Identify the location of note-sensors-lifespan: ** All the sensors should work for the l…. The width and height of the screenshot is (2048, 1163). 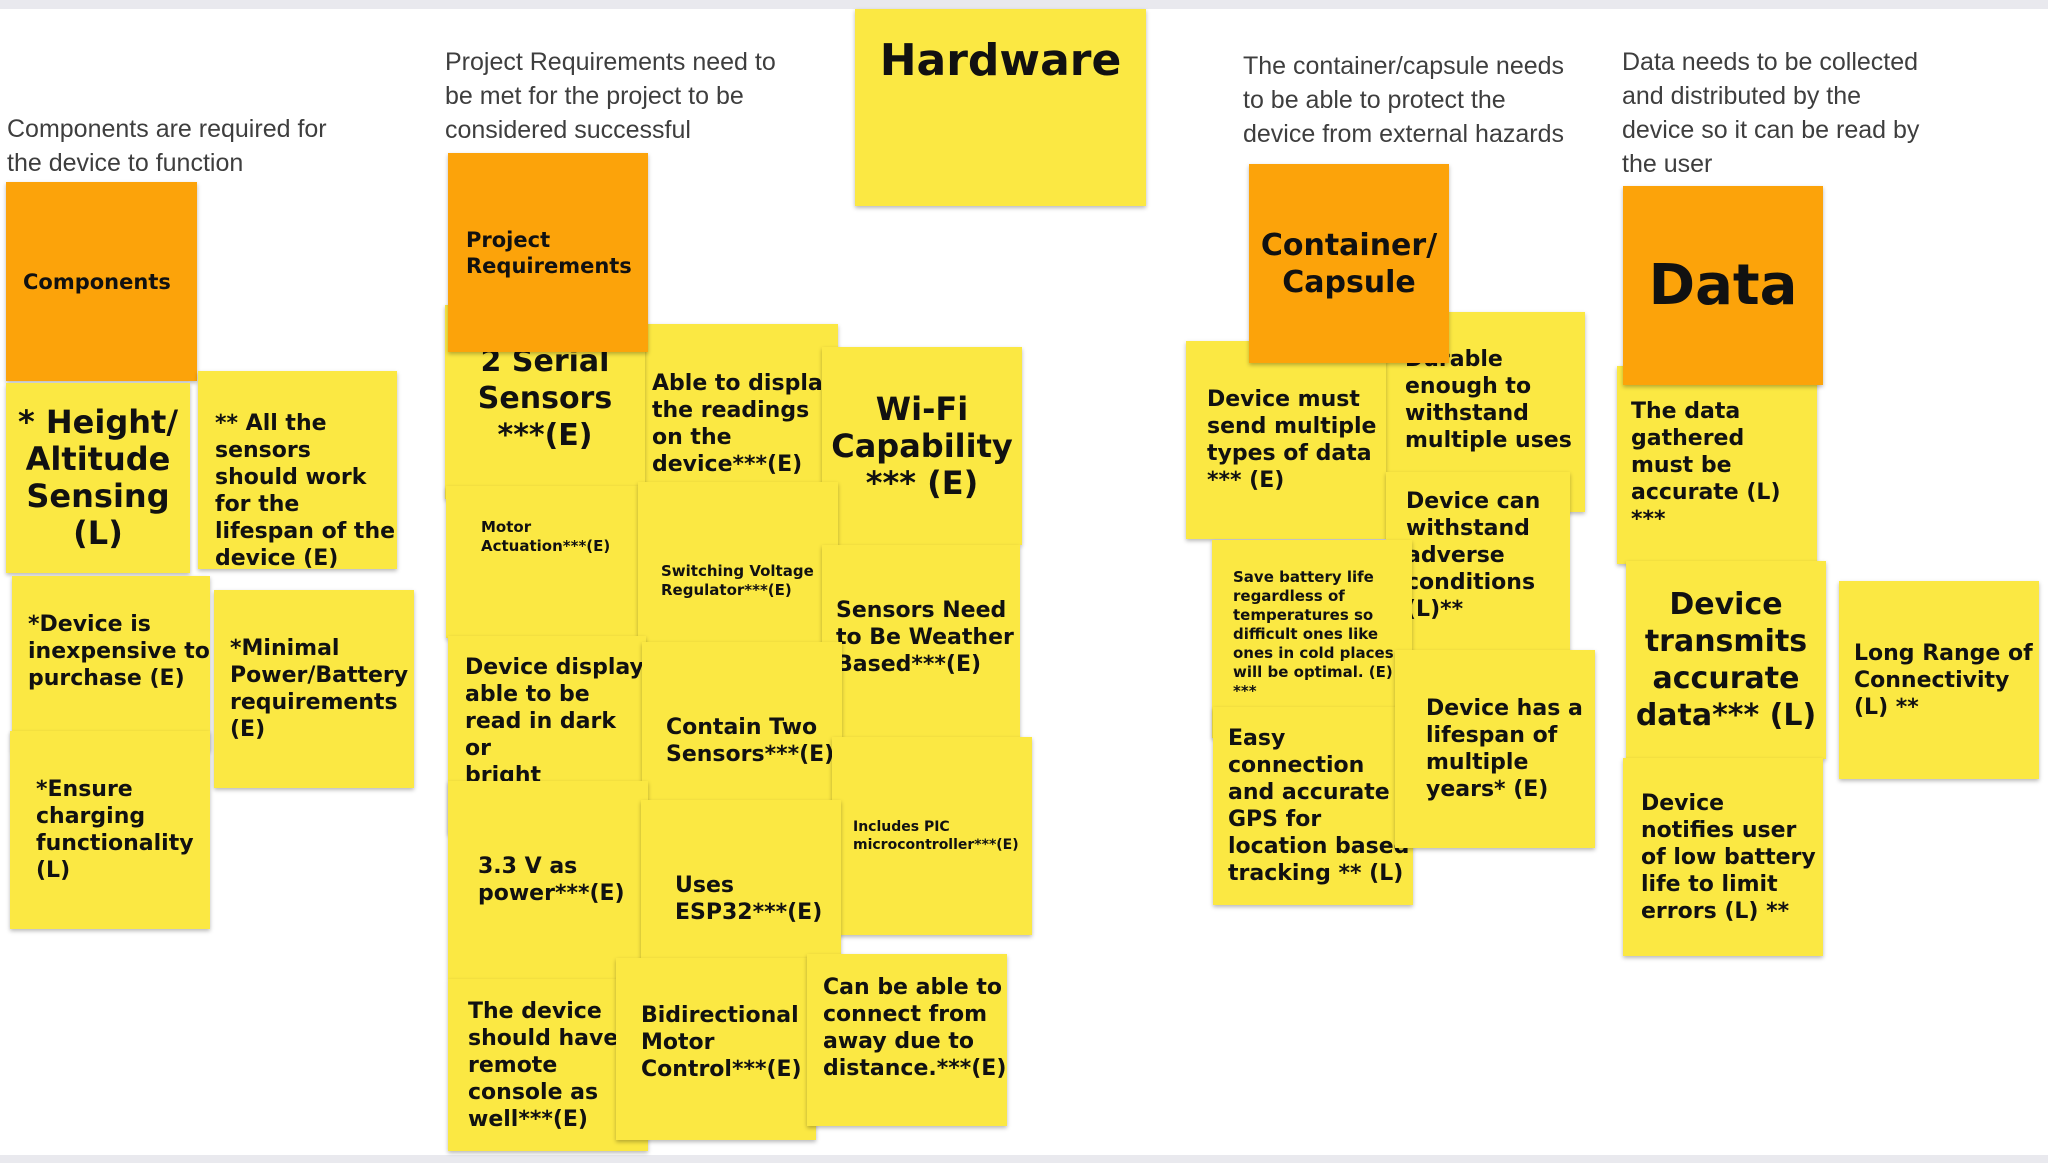
(297, 470).